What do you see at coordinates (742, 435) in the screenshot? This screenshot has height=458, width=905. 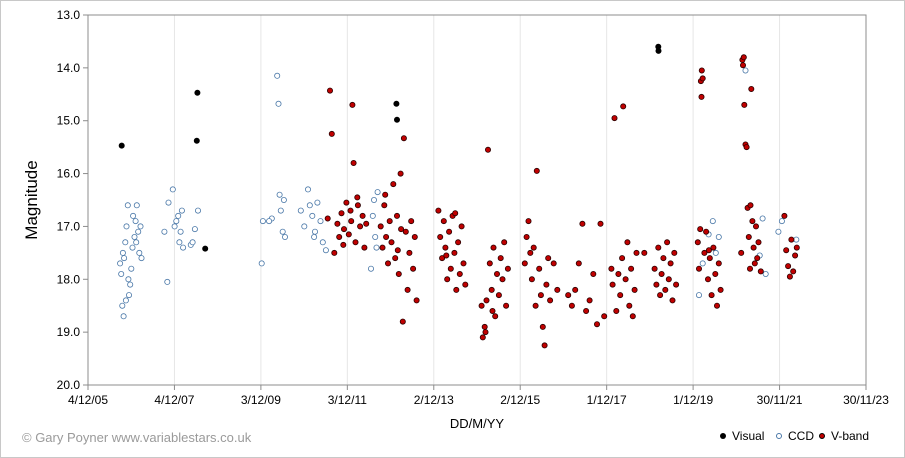 I see `legend-visual: Visual` at bounding box center [742, 435].